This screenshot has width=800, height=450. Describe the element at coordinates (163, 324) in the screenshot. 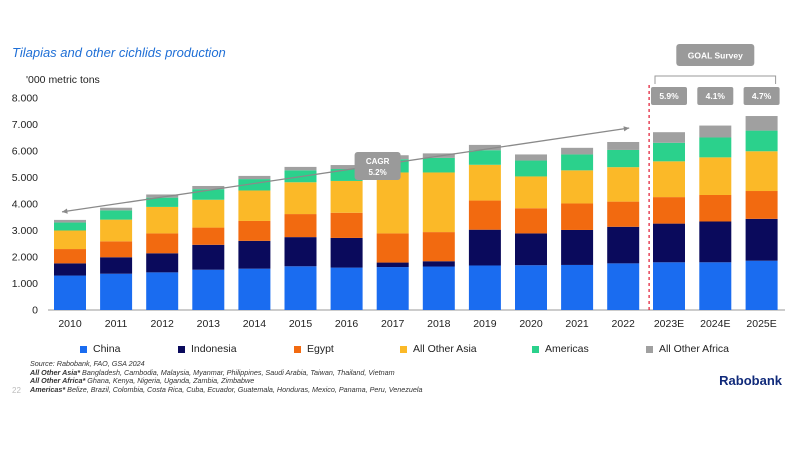

I see `x-tick-label: 2012` at that location.